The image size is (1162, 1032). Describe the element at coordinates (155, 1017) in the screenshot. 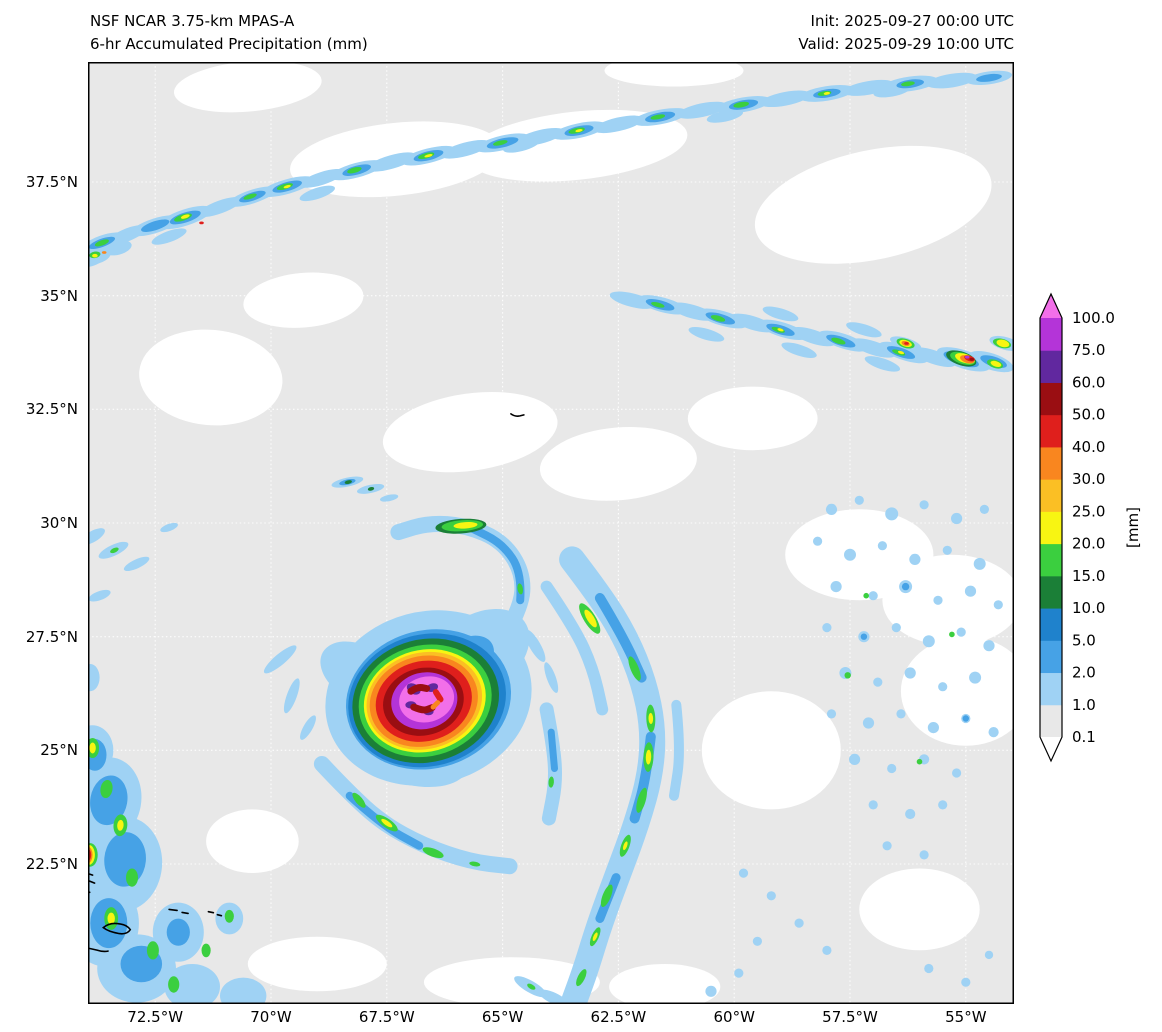

I see `x-tick-label: 72.5°W` at that location.